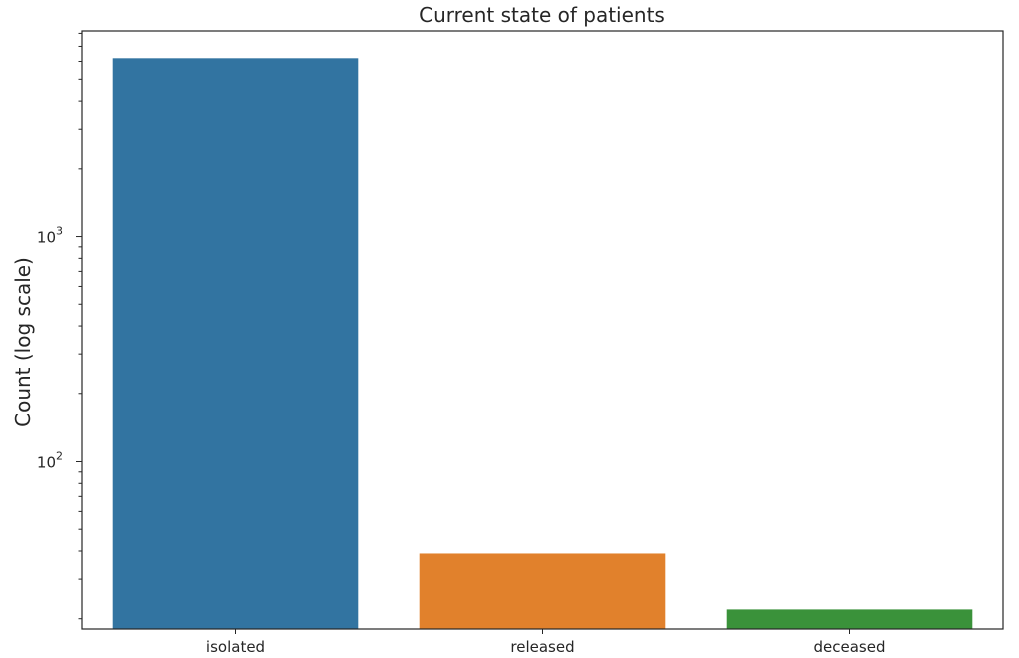  What do you see at coordinates (850, 647) in the screenshot?
I see `x-tick-label-deceased: deceased` at bounding box center [850, 647].